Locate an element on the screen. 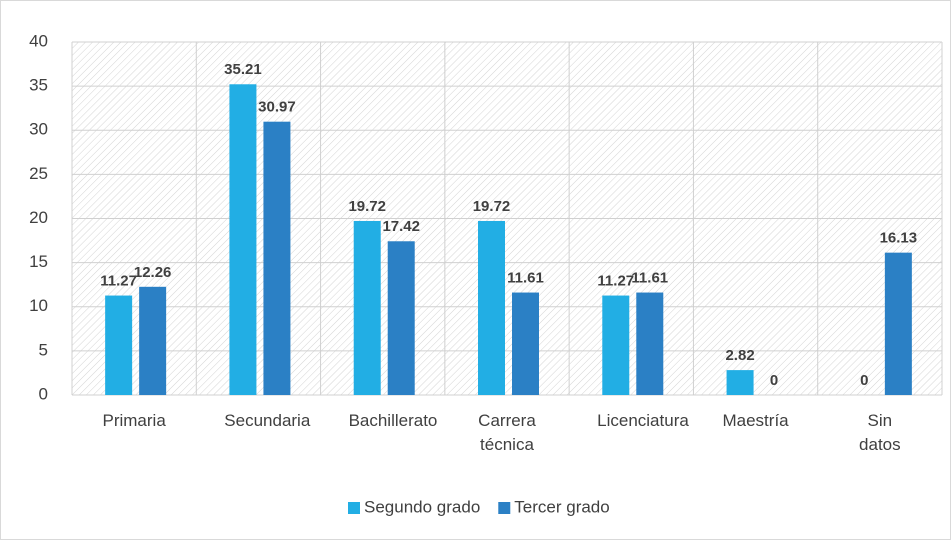 This screenshot has height=540, width=951. y-tick-label: 35 is located at coordinates (38, 85).